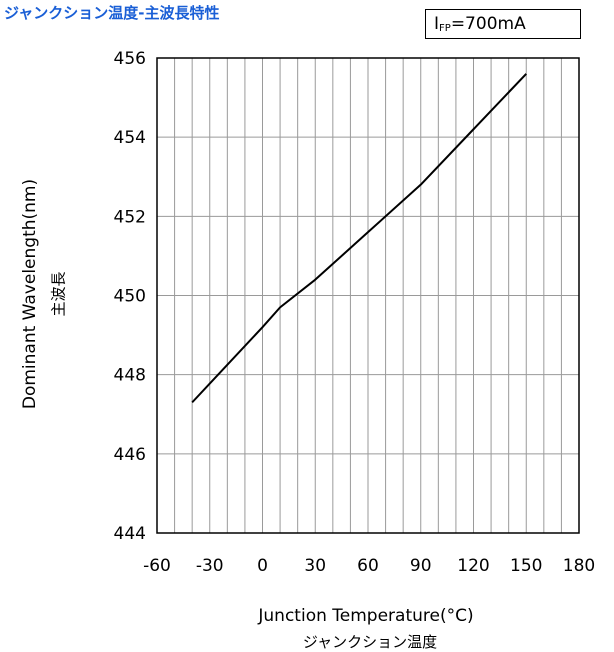 Image resolution: width=614 pixels, height=652 pixels. What do you see at coordinates (488, 24) in the screenshot?
I see `condition-value: =700mA` at bounding box center [488, 24].